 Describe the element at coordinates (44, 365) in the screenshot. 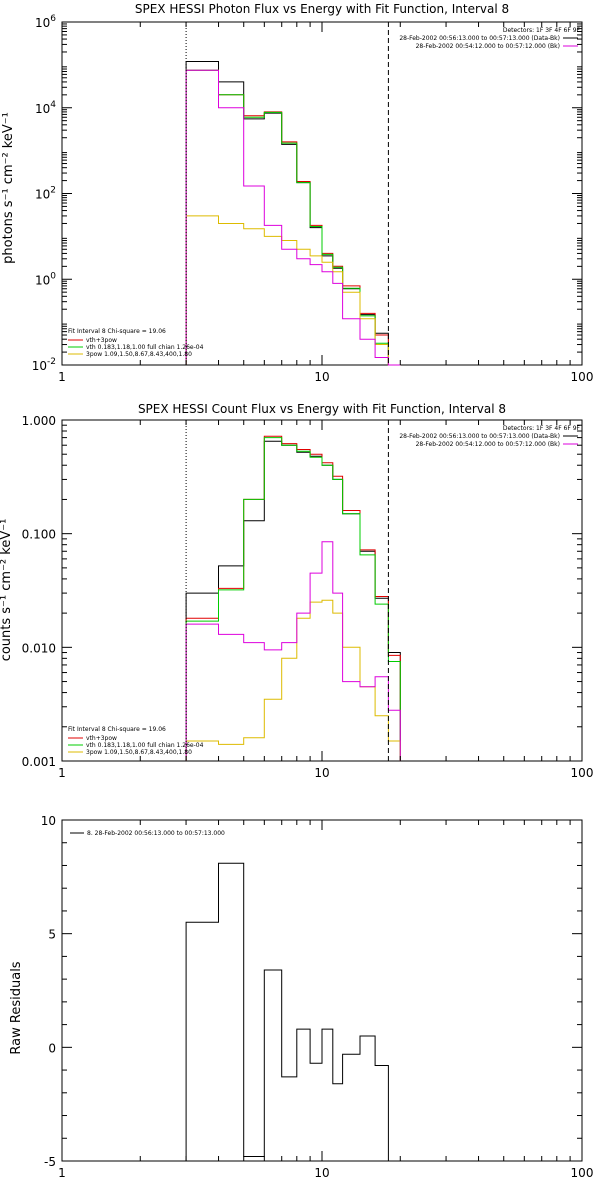

I see `y-tick-label: 10⁻²` at that location.